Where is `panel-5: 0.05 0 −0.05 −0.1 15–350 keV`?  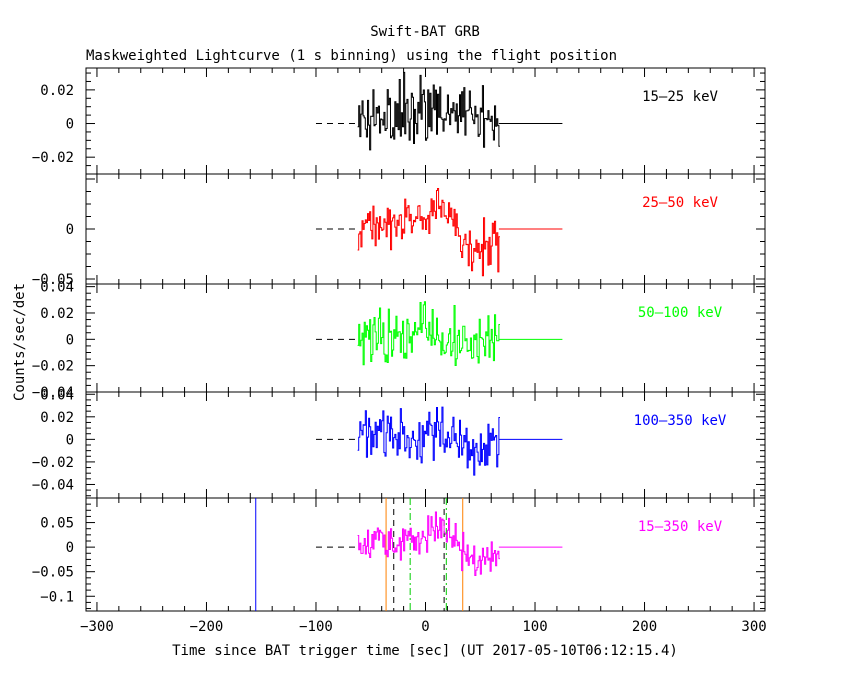 panel-5: 0.05 0 −0.05 −0.1 15–350 keV is located at coordinates (399, 554).